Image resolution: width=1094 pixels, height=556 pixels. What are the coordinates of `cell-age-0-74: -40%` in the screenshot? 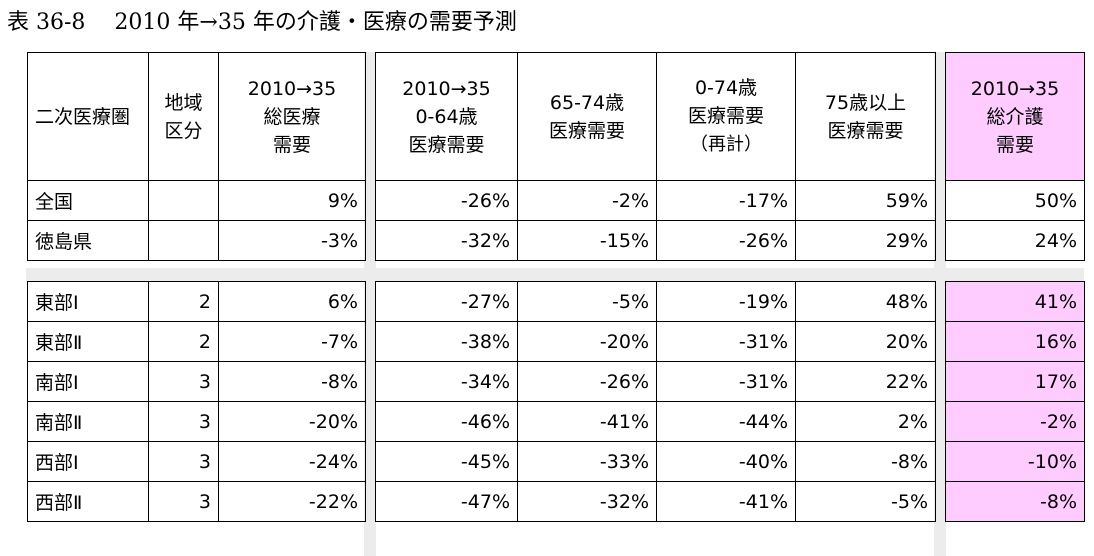 It's located at (726, 461).